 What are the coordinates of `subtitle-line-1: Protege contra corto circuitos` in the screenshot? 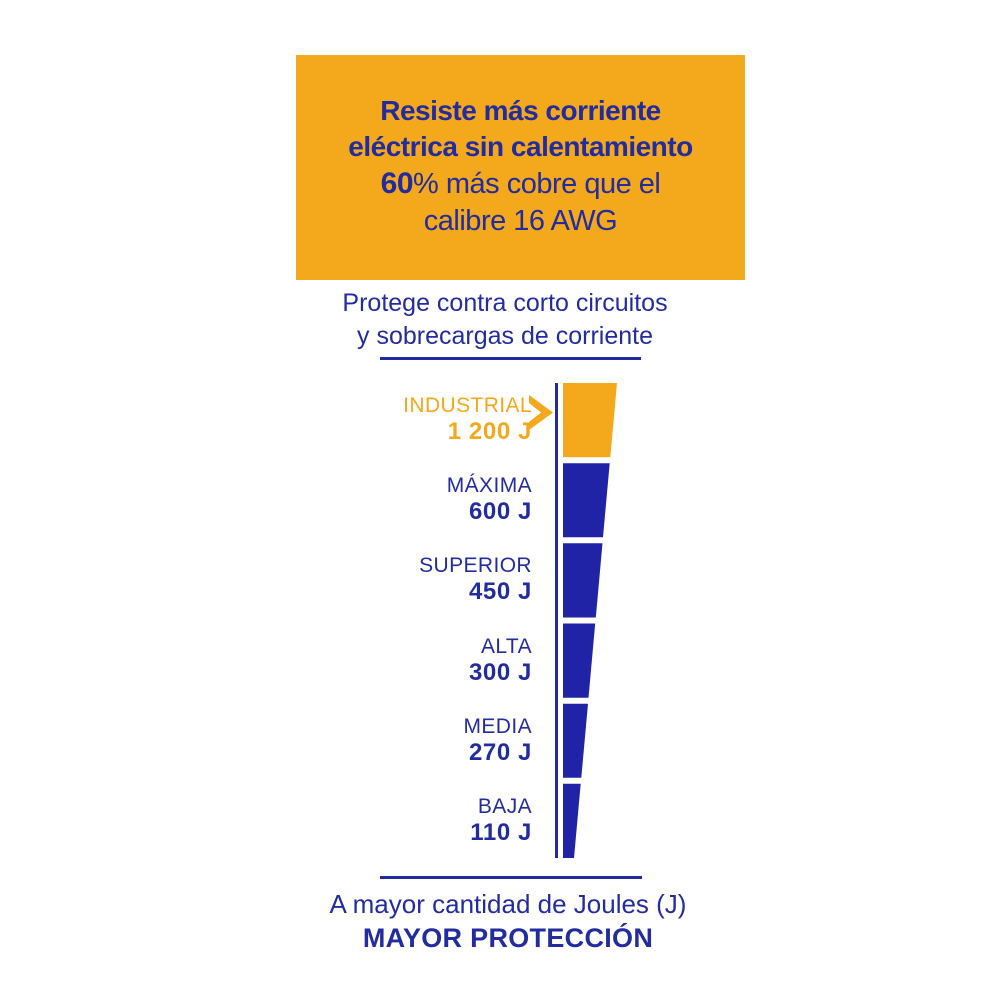 It's located at (505, 303).